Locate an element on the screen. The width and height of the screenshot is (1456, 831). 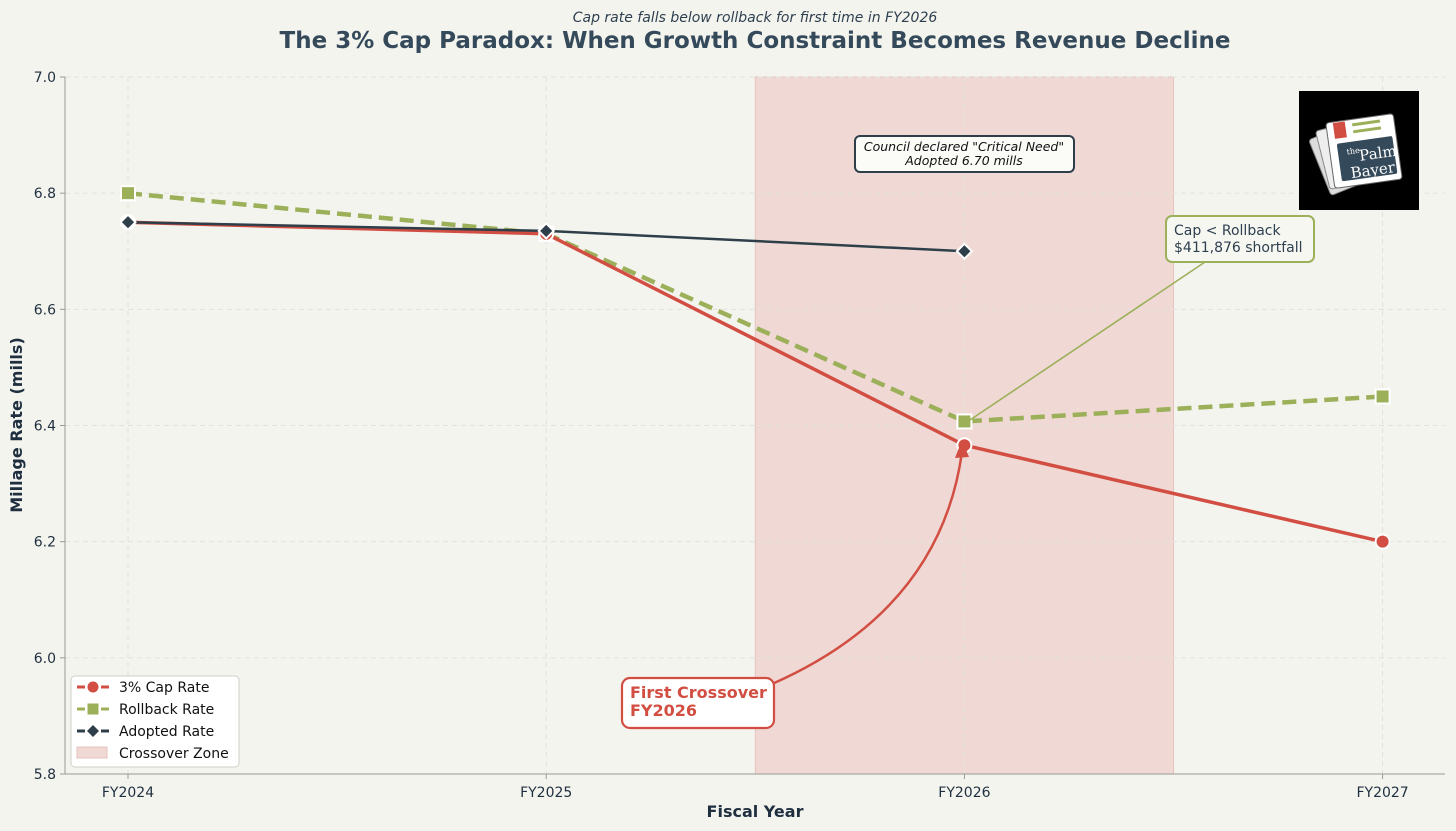
annotation-critical-need-box is located at coordinates (964, 154).